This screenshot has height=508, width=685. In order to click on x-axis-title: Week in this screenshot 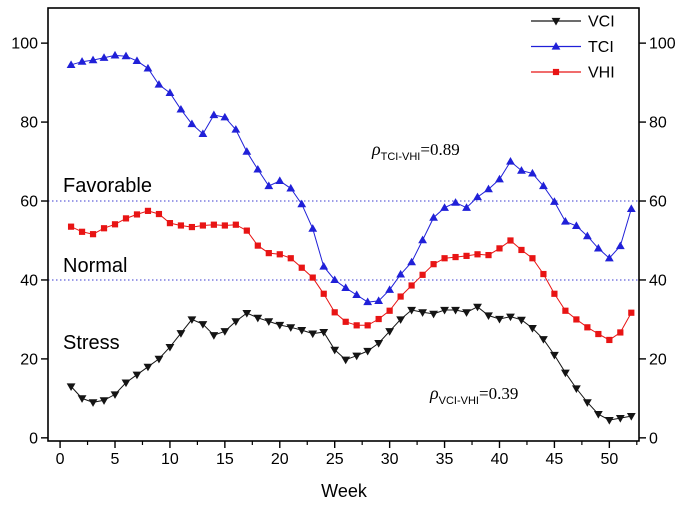, I will do `click(344, 491)`.